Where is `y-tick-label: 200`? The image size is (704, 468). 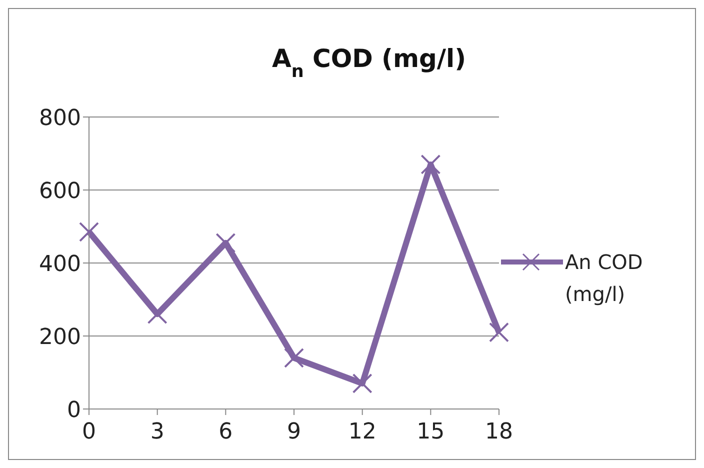 y-tick-label: 200 is located at coordinates (60, 337).